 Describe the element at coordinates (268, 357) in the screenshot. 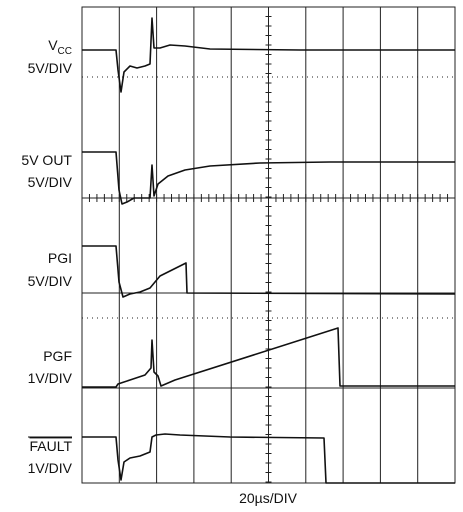

I see `pgf-trace` at that location.